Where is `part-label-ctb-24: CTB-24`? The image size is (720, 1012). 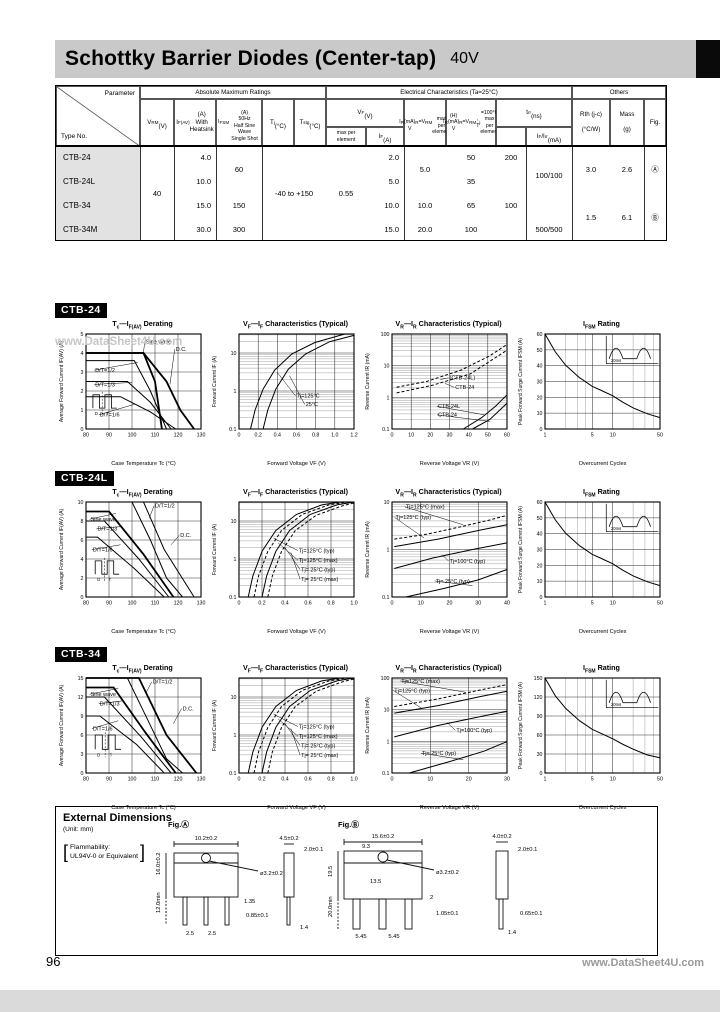 part-label-ctb-24: CTB-24 is located at coordinates (81, 310).